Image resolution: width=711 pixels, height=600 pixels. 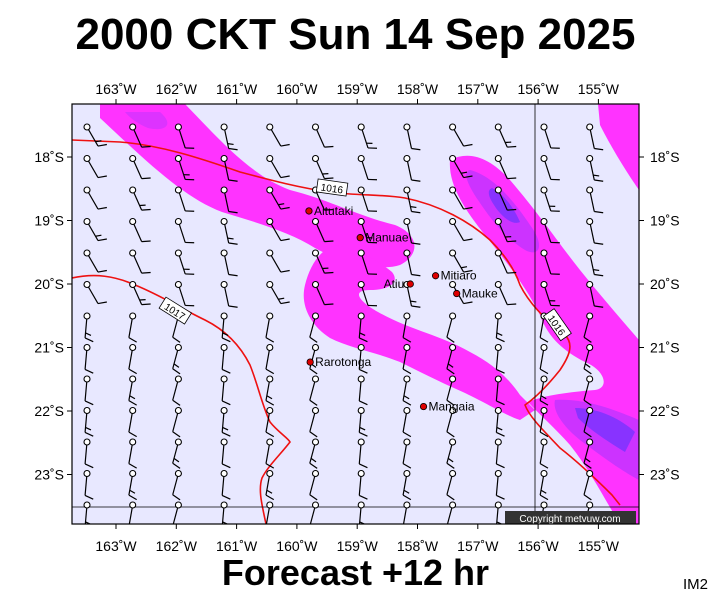 What do you see at coordinates (459, 276) in the screenshot?
I see `place-label: Mitiaro` at bounding box center [459, 276].